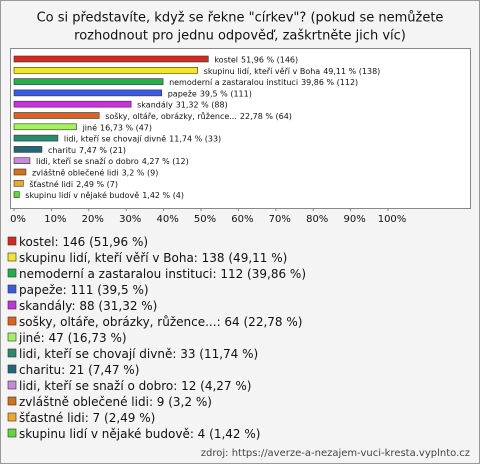 The width and height of the screenshot is (480, 464). What do you see at coordinates (84, 402) in the screenshot?
I see `legend-name: zvláštně oblečené lidi` at bounding box center [84, 402].